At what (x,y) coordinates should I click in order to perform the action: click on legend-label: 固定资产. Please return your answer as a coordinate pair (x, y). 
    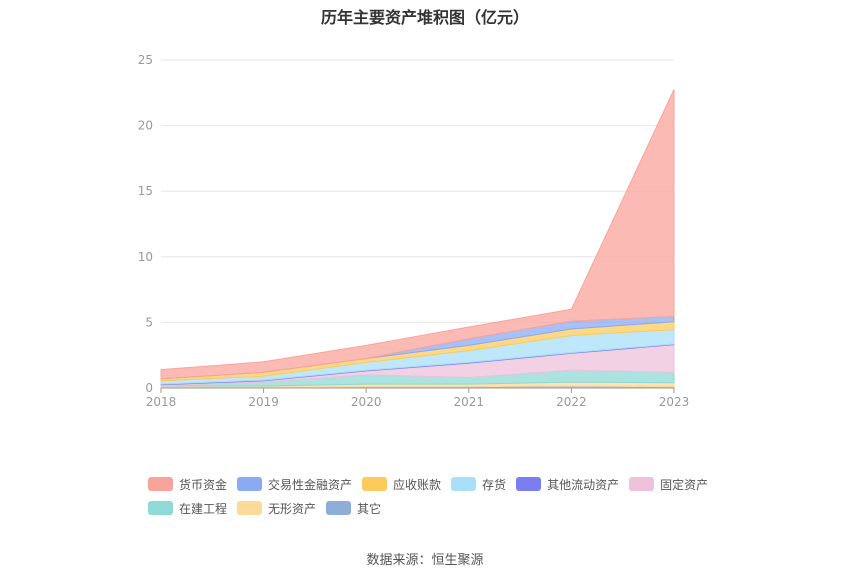
    Looking at the image, I should click on (684, 484).